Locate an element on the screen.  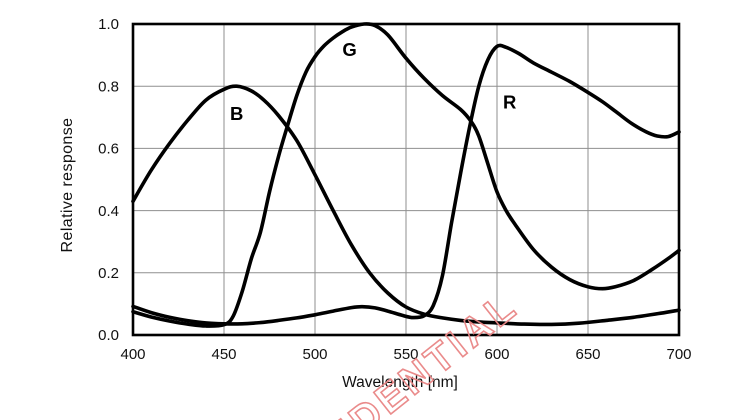
y-tick-0.0: 0.0 is located at coordinates (108, 335).